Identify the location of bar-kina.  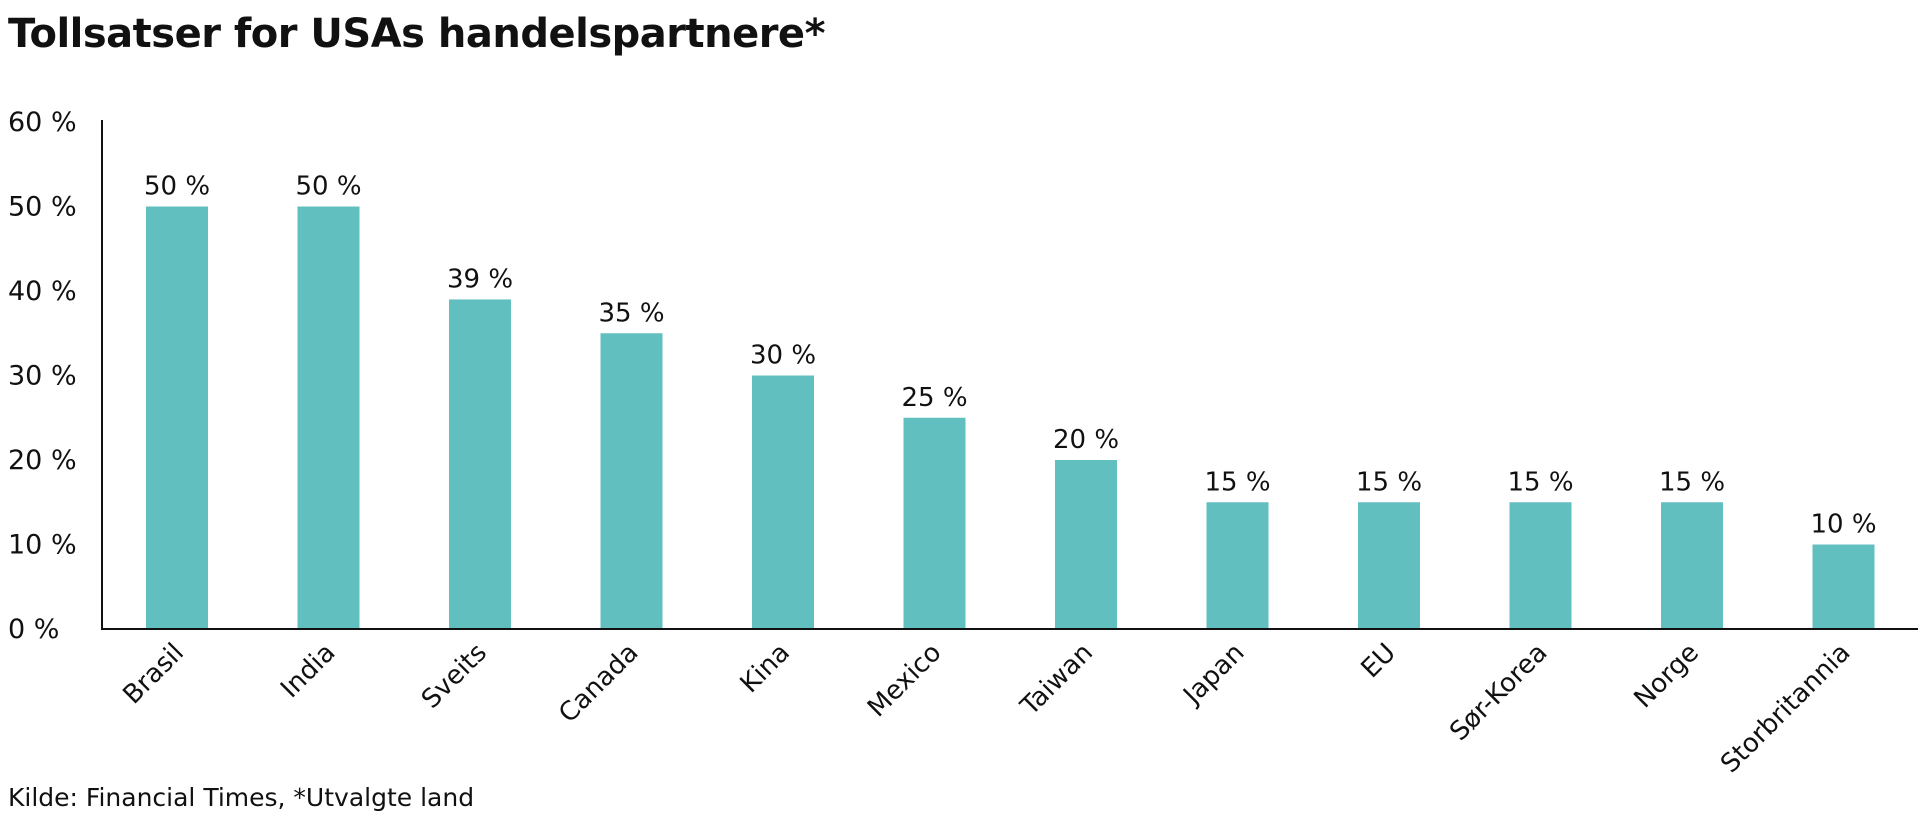
(783, 502).